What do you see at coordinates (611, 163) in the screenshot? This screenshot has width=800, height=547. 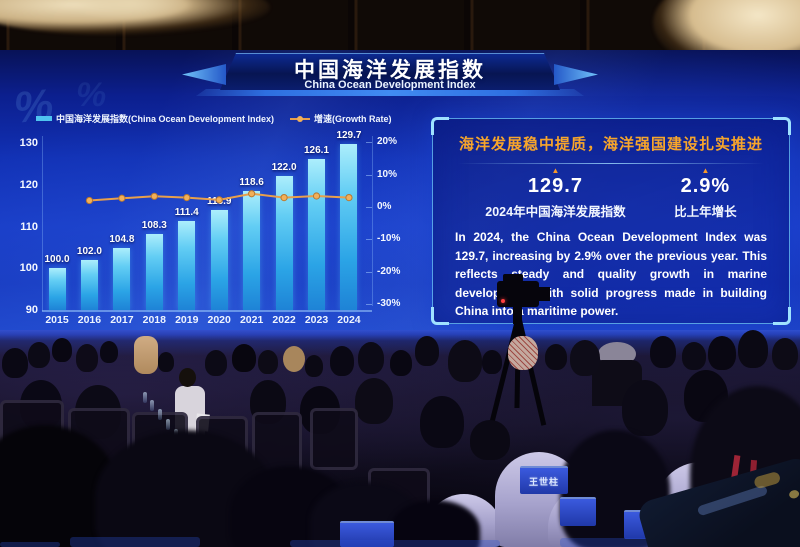 I see `panel-divider` at bounding box center [611, 163].